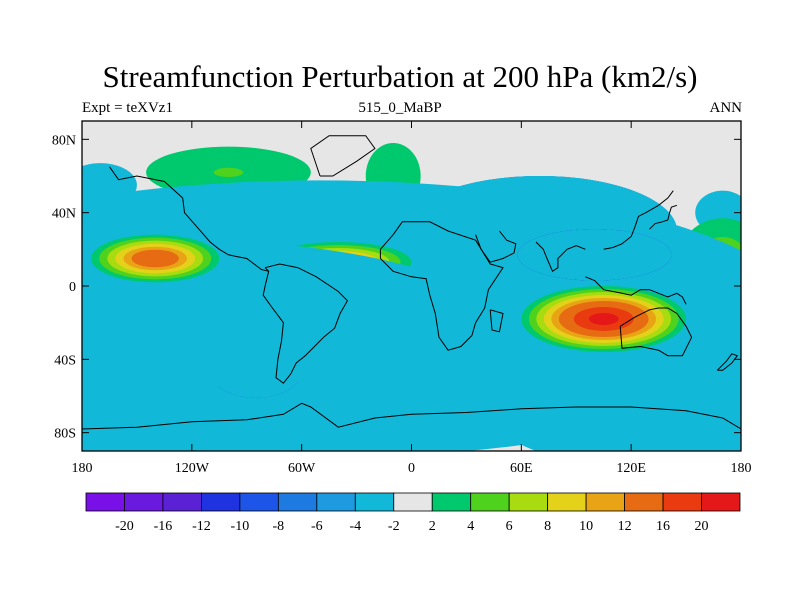  Describe the element at coordinates (432, 526) in the screenshot. I see `colorbar-label: 2` at that location.